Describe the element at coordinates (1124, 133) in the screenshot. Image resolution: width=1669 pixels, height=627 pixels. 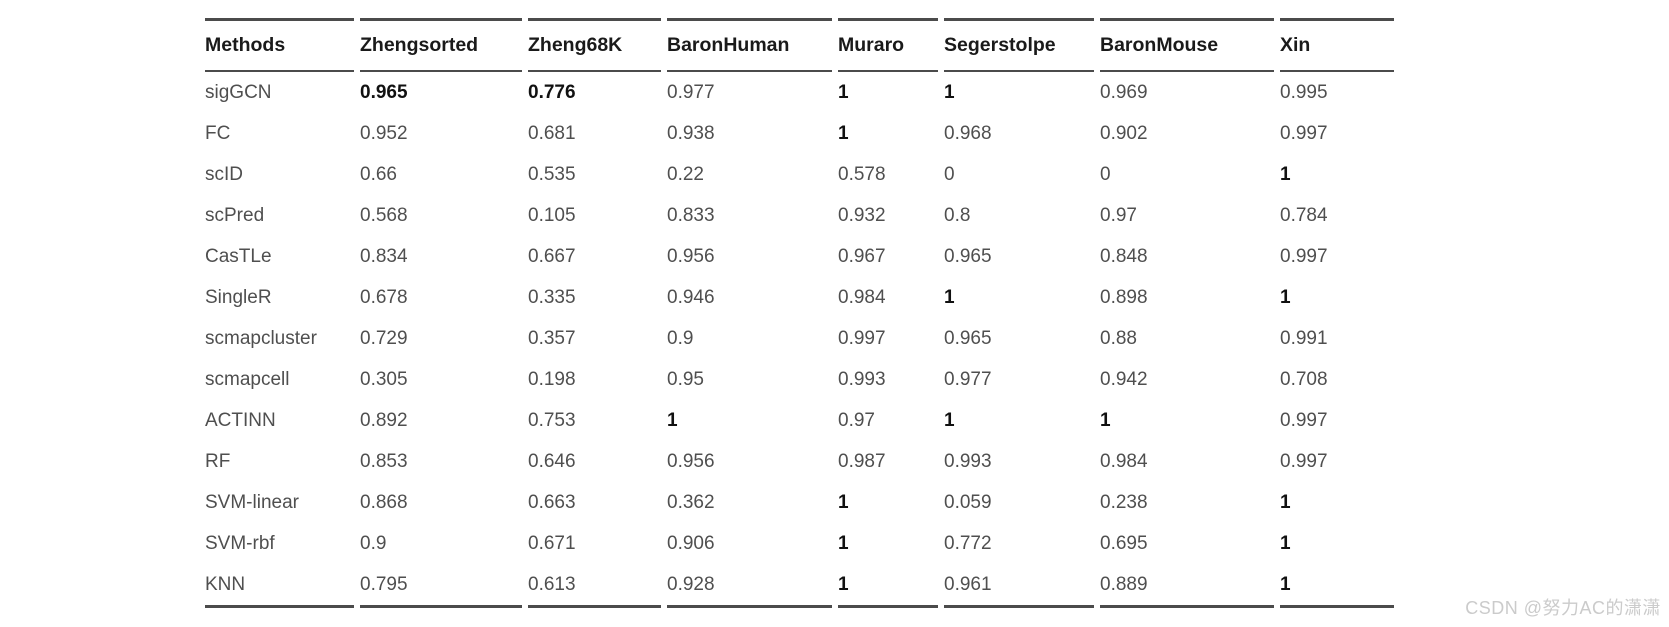
I see `value-cell: 0.902` at that location.